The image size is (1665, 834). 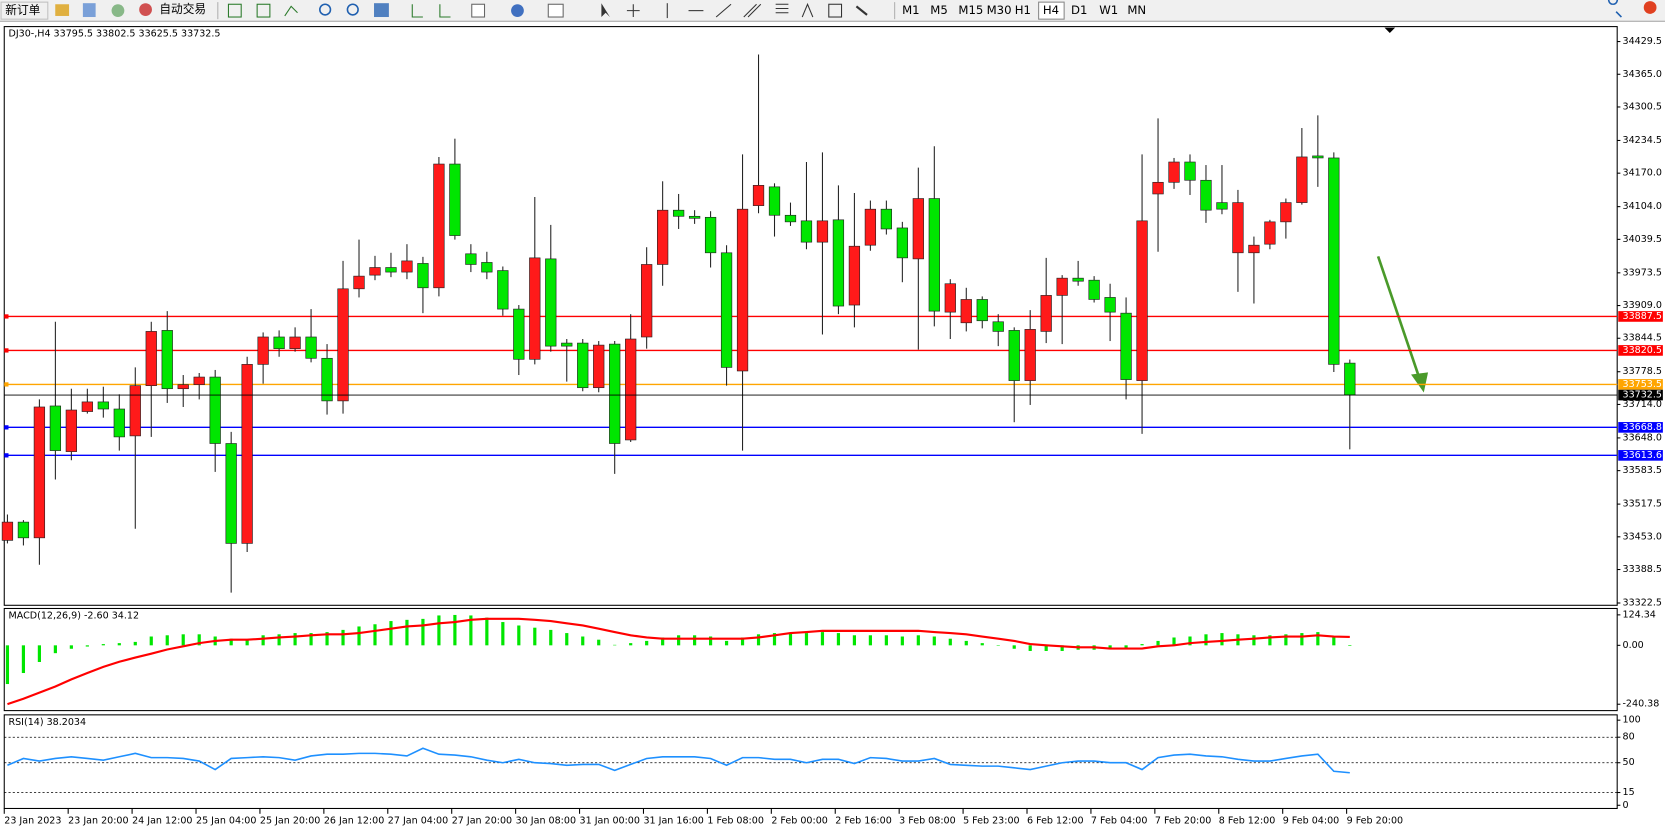 What do you see at coordinates (678, 661) in the screenshot?
I see `signal-line` at bounding box center [678, 661].